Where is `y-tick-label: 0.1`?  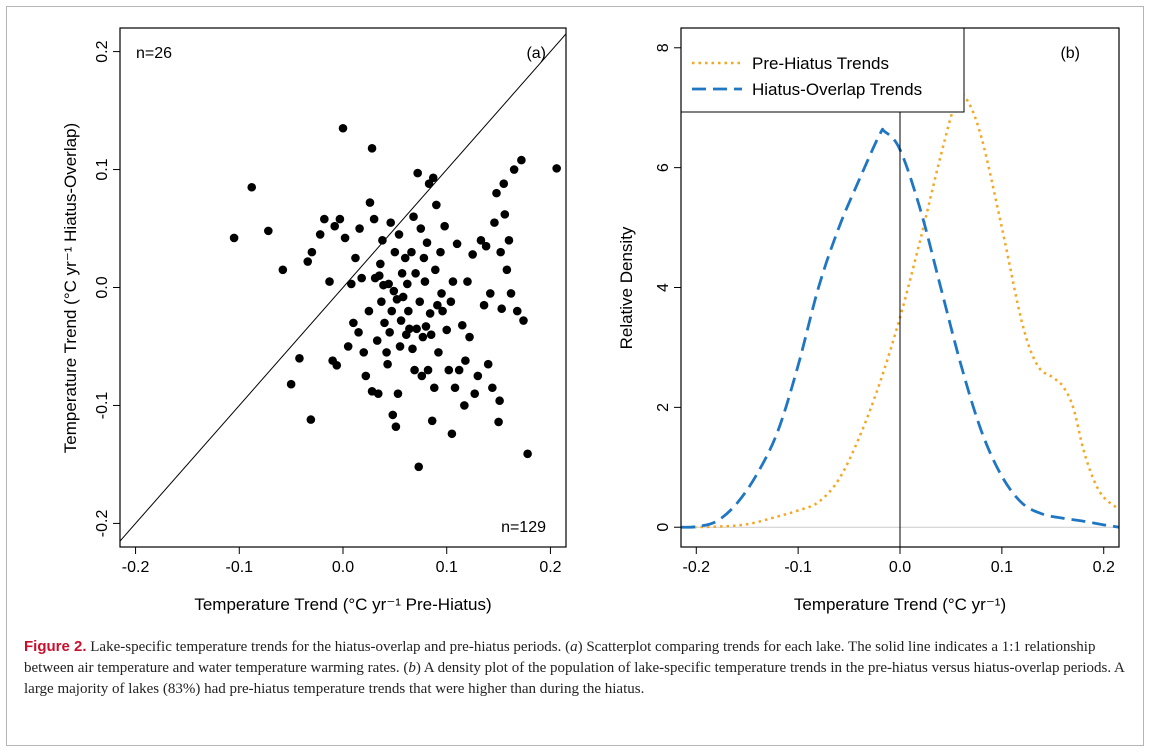
y-tick-label: 0.1 is located at coordinates (102, 169).